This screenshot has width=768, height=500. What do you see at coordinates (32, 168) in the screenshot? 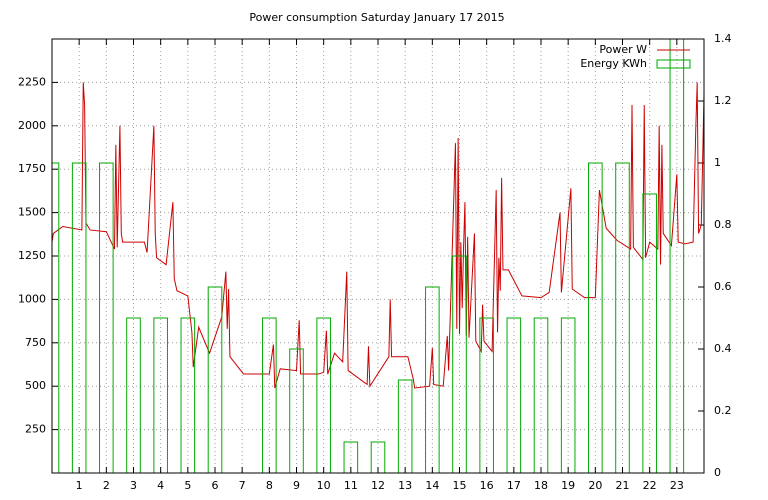
I see `y-tick-label: 1750` at bounding box center [32, 168].